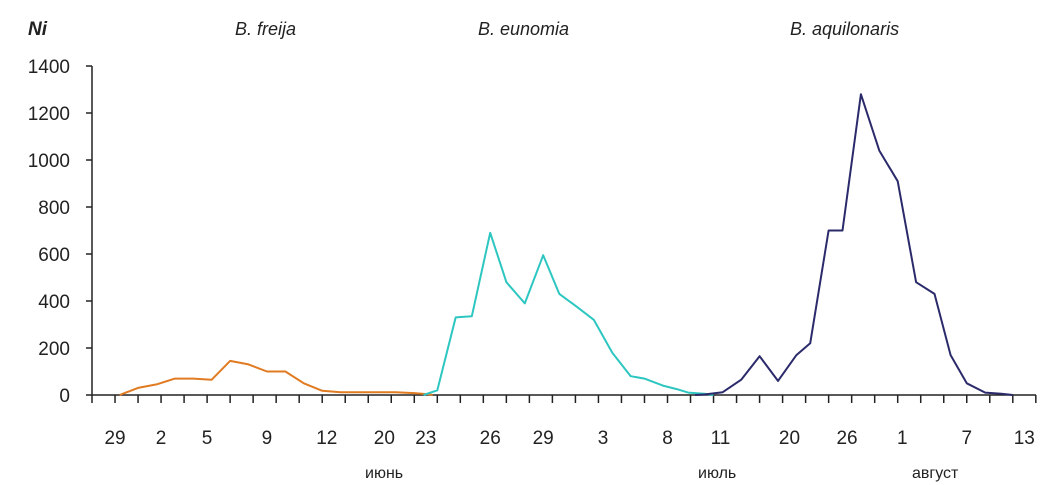  What do you see at coordinates (603, 438) in the screenshot?
I see `x-tick-label: 3` at bounding box center [603, 438].